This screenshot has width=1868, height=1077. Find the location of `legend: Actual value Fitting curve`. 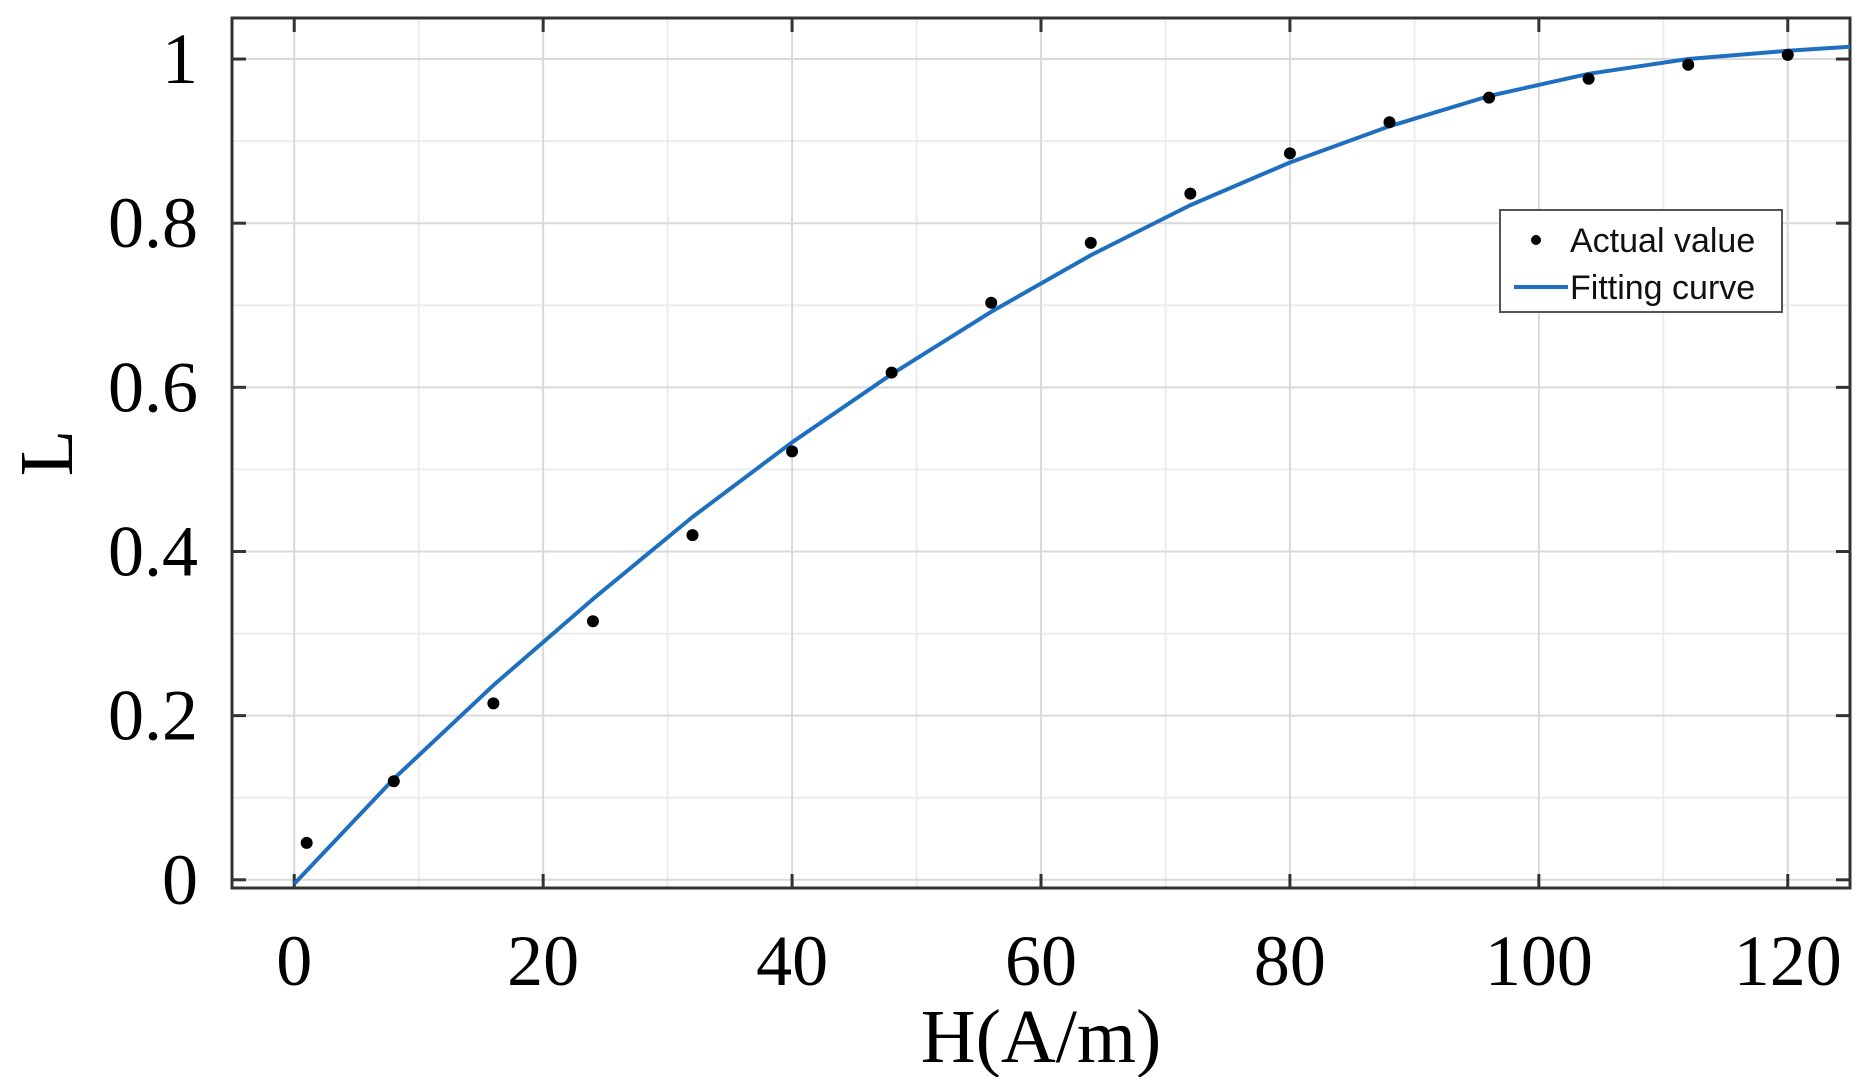

legend: Actual value Fitting curve is located at coordinates (1641, 261).